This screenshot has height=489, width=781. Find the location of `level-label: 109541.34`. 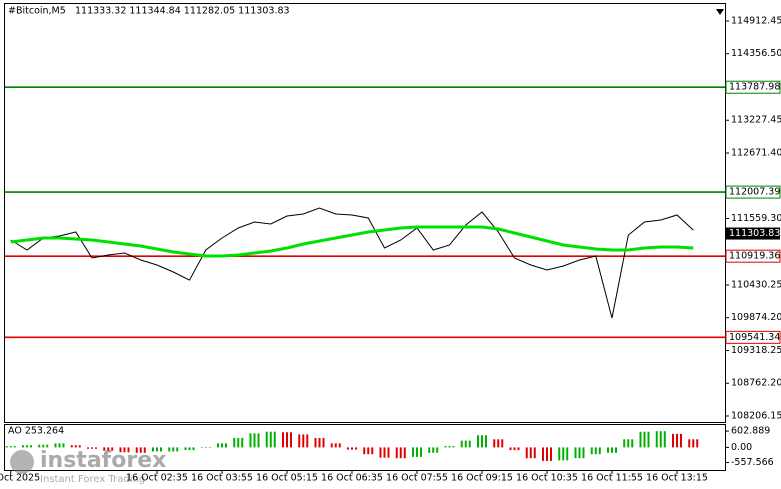

level-label: 109541.34 is located at coordinates (754, 337).